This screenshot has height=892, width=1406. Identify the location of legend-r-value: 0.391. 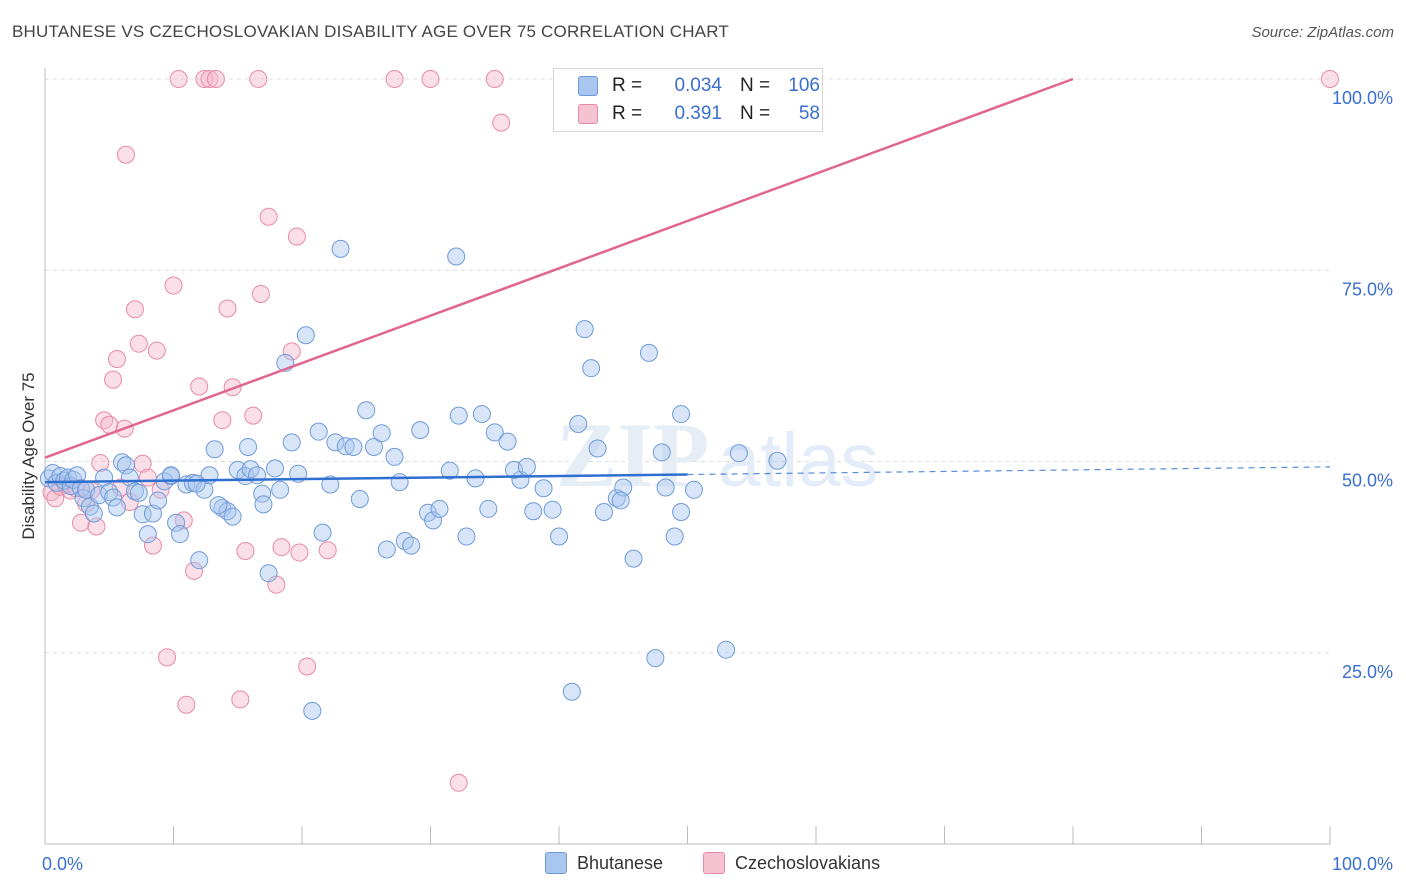
(698, 113).